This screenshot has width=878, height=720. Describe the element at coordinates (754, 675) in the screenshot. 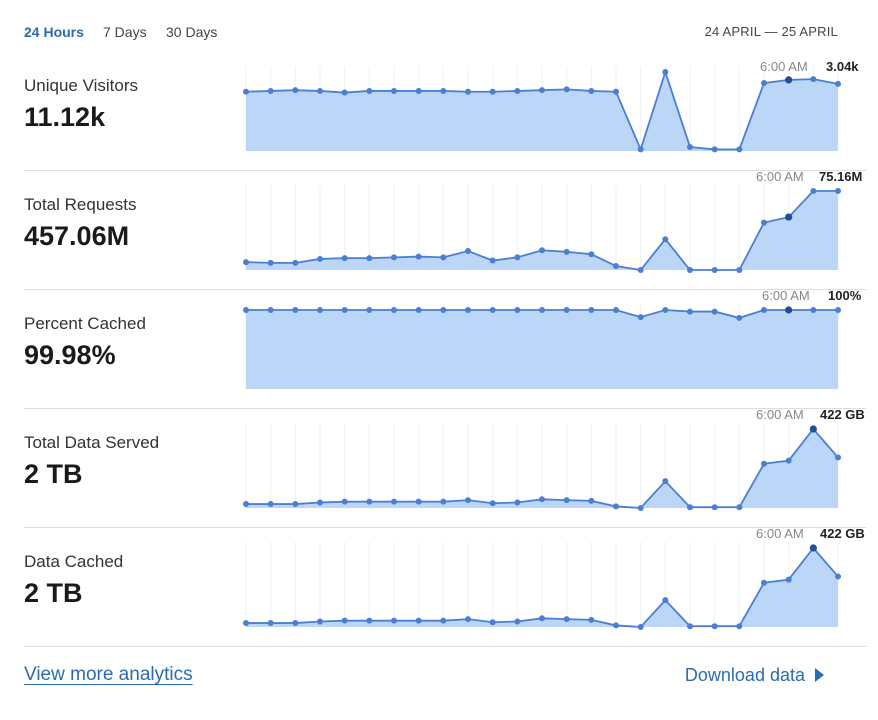

I see `download-data-button: Download data` at that location.